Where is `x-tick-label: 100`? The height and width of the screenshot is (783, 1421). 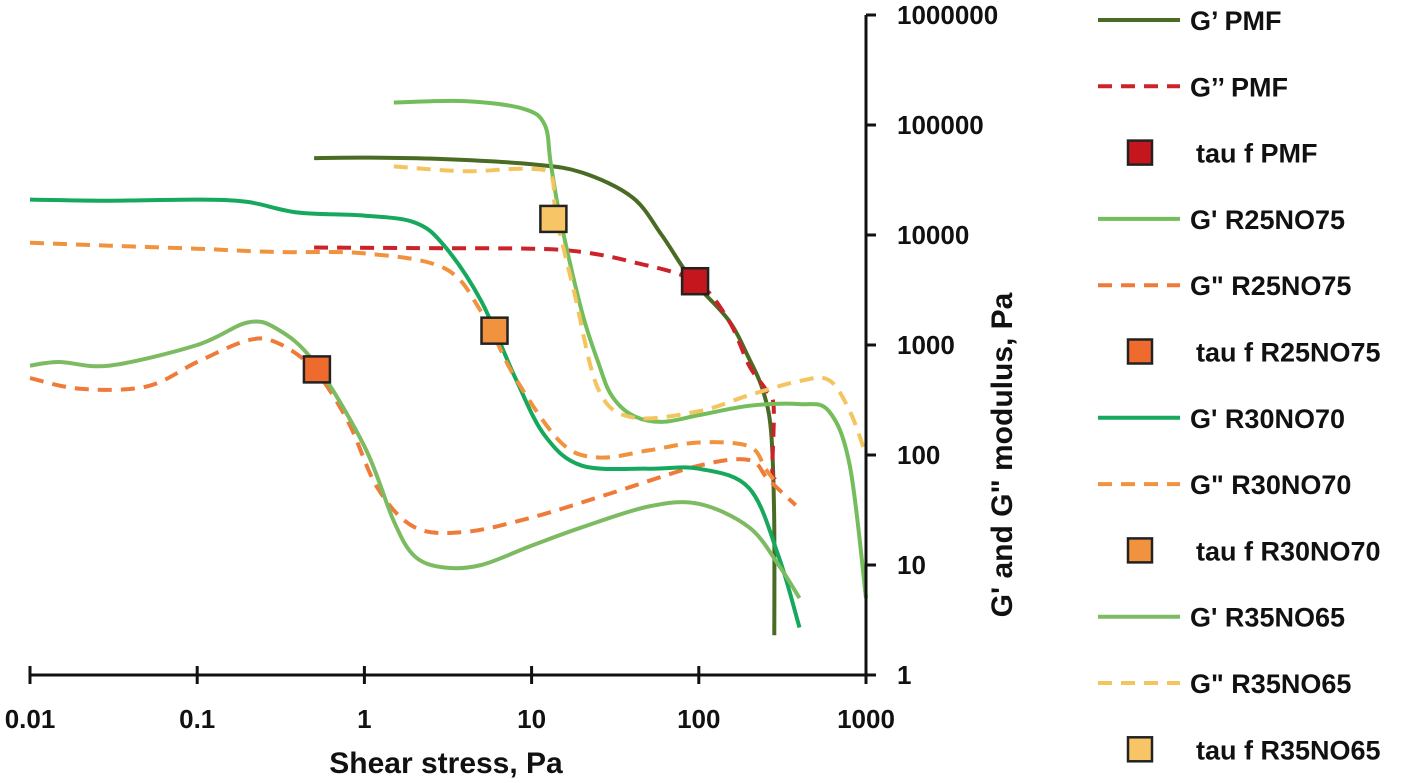
x-tick-label: 100 is located at coordinates (698, 719).